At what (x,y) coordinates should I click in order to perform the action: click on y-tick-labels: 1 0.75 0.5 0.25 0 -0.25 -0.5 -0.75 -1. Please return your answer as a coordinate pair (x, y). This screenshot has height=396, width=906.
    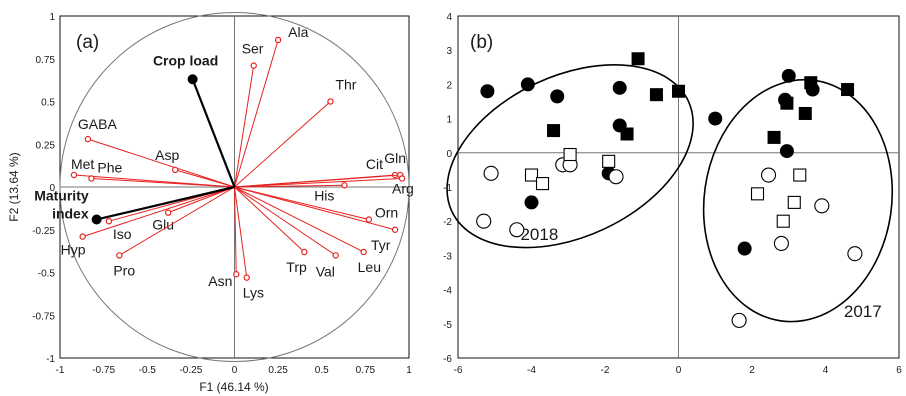
    Looking at the image, I should click on (43, 188).